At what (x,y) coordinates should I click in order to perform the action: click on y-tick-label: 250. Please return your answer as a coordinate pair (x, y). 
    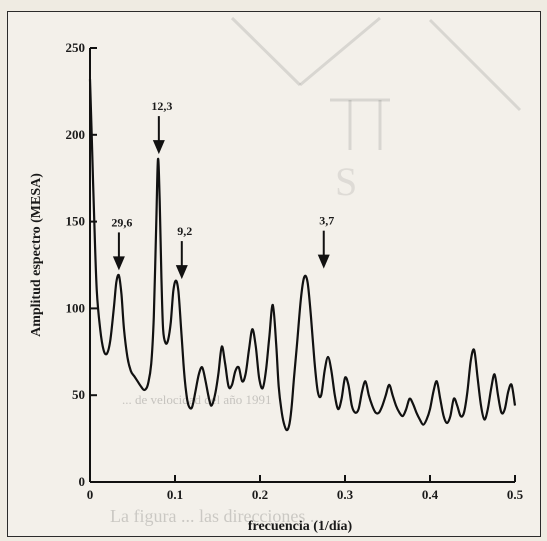
    Looking at the image, I should click on (76, 47).